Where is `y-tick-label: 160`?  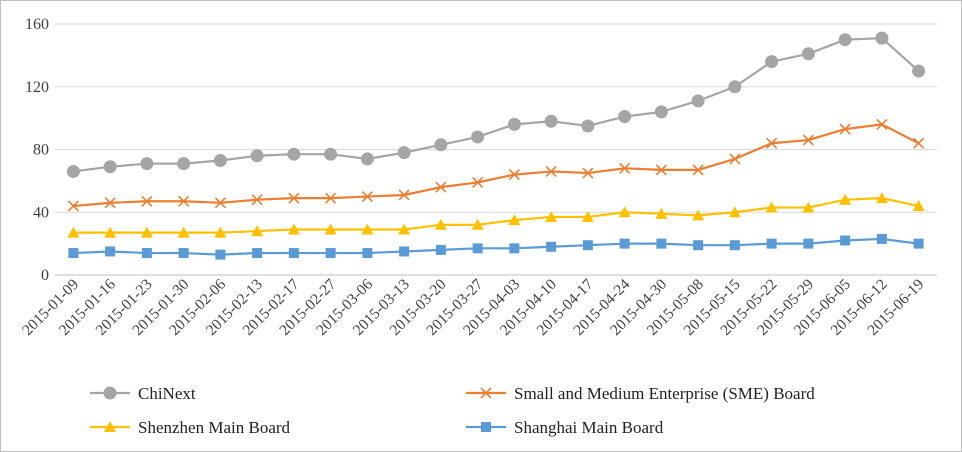
y-tick-label: 160 is located at coordinates (37, 24).